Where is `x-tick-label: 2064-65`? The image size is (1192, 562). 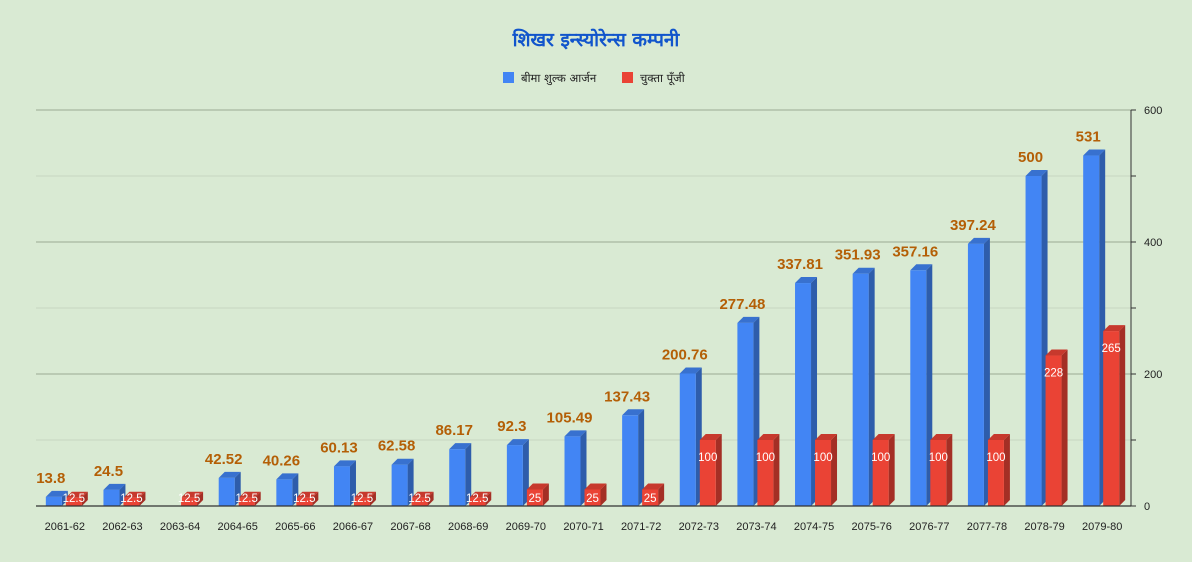 x-tick-label: 2064-65 is located at coordinates (238, 527).